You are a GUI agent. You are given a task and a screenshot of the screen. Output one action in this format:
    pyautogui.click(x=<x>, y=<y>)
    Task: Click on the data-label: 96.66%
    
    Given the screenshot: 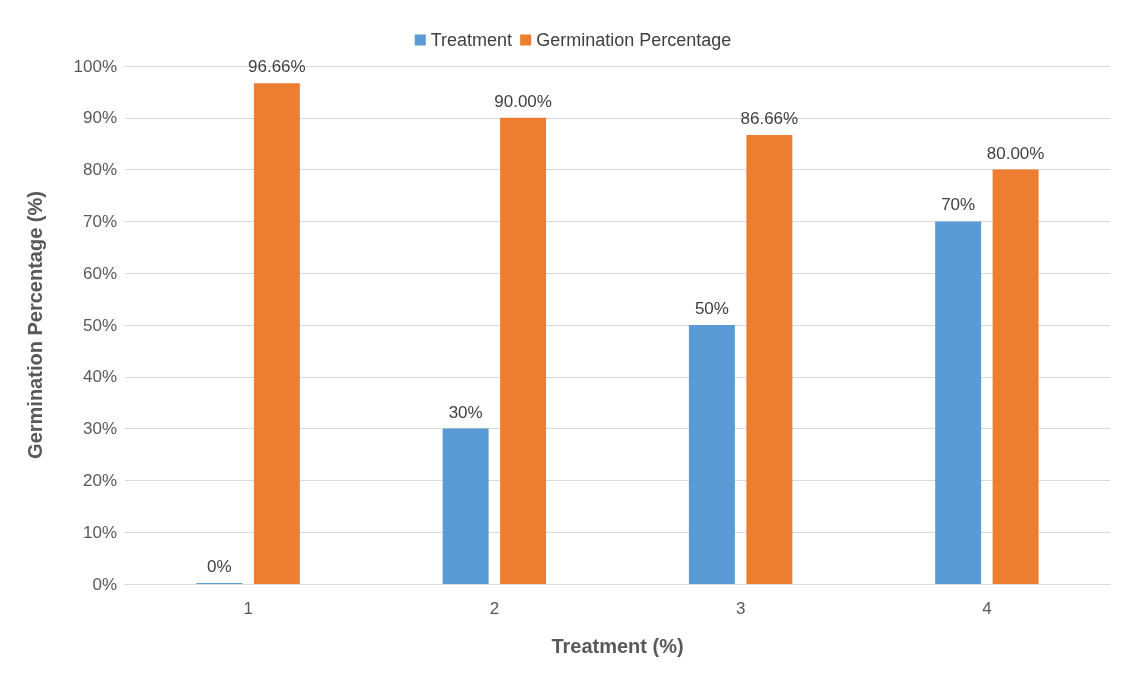 What is the action you would take?
    pyautogui.click(x=277, y=67)
    